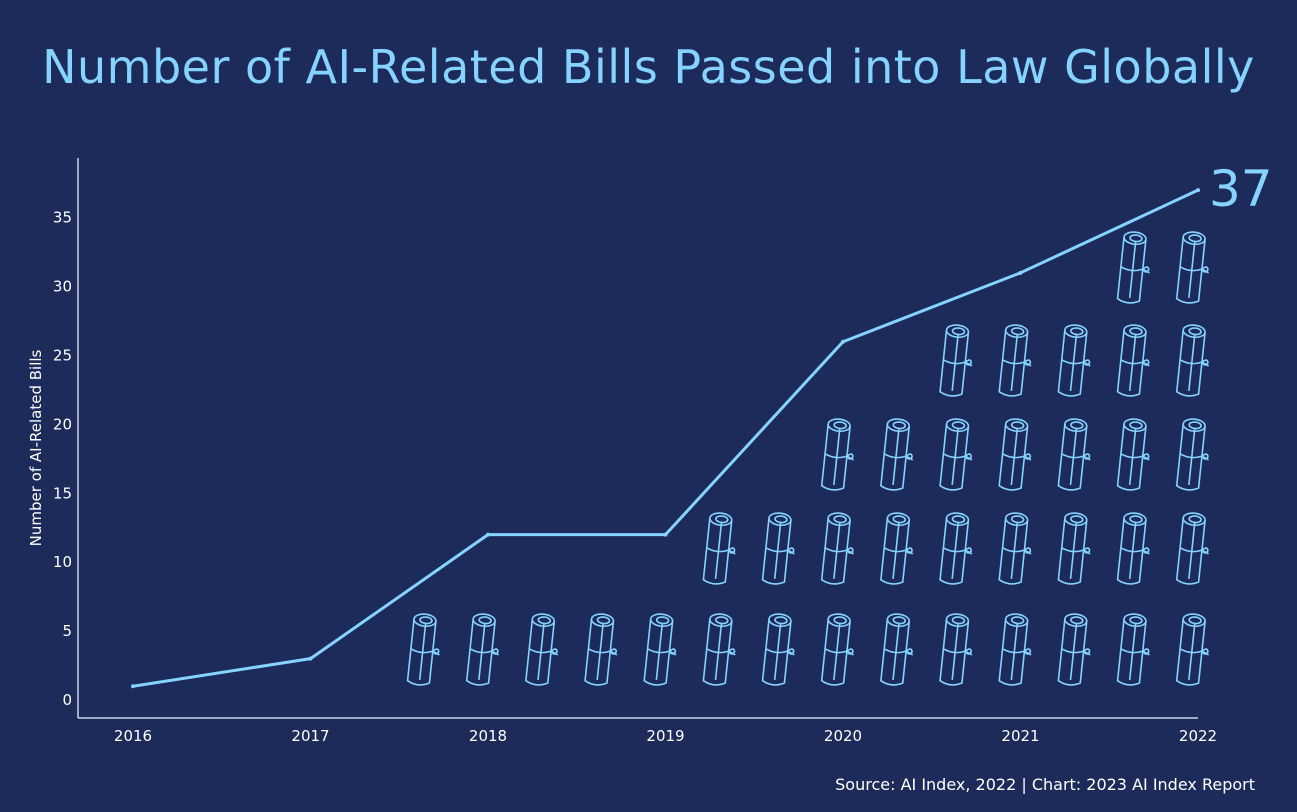  Describe the element at coordinates (665, 736) in the screenshot. I see `x-tick-label: 2019` at that location.